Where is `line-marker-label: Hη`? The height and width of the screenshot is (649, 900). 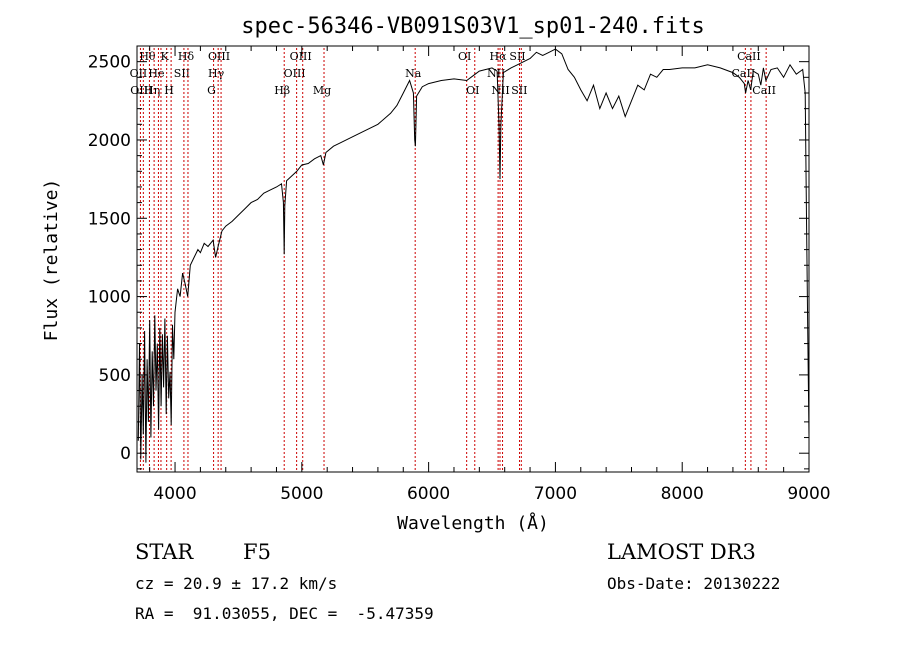 line-marker-label: Hη is located at coordinates (152, 90).